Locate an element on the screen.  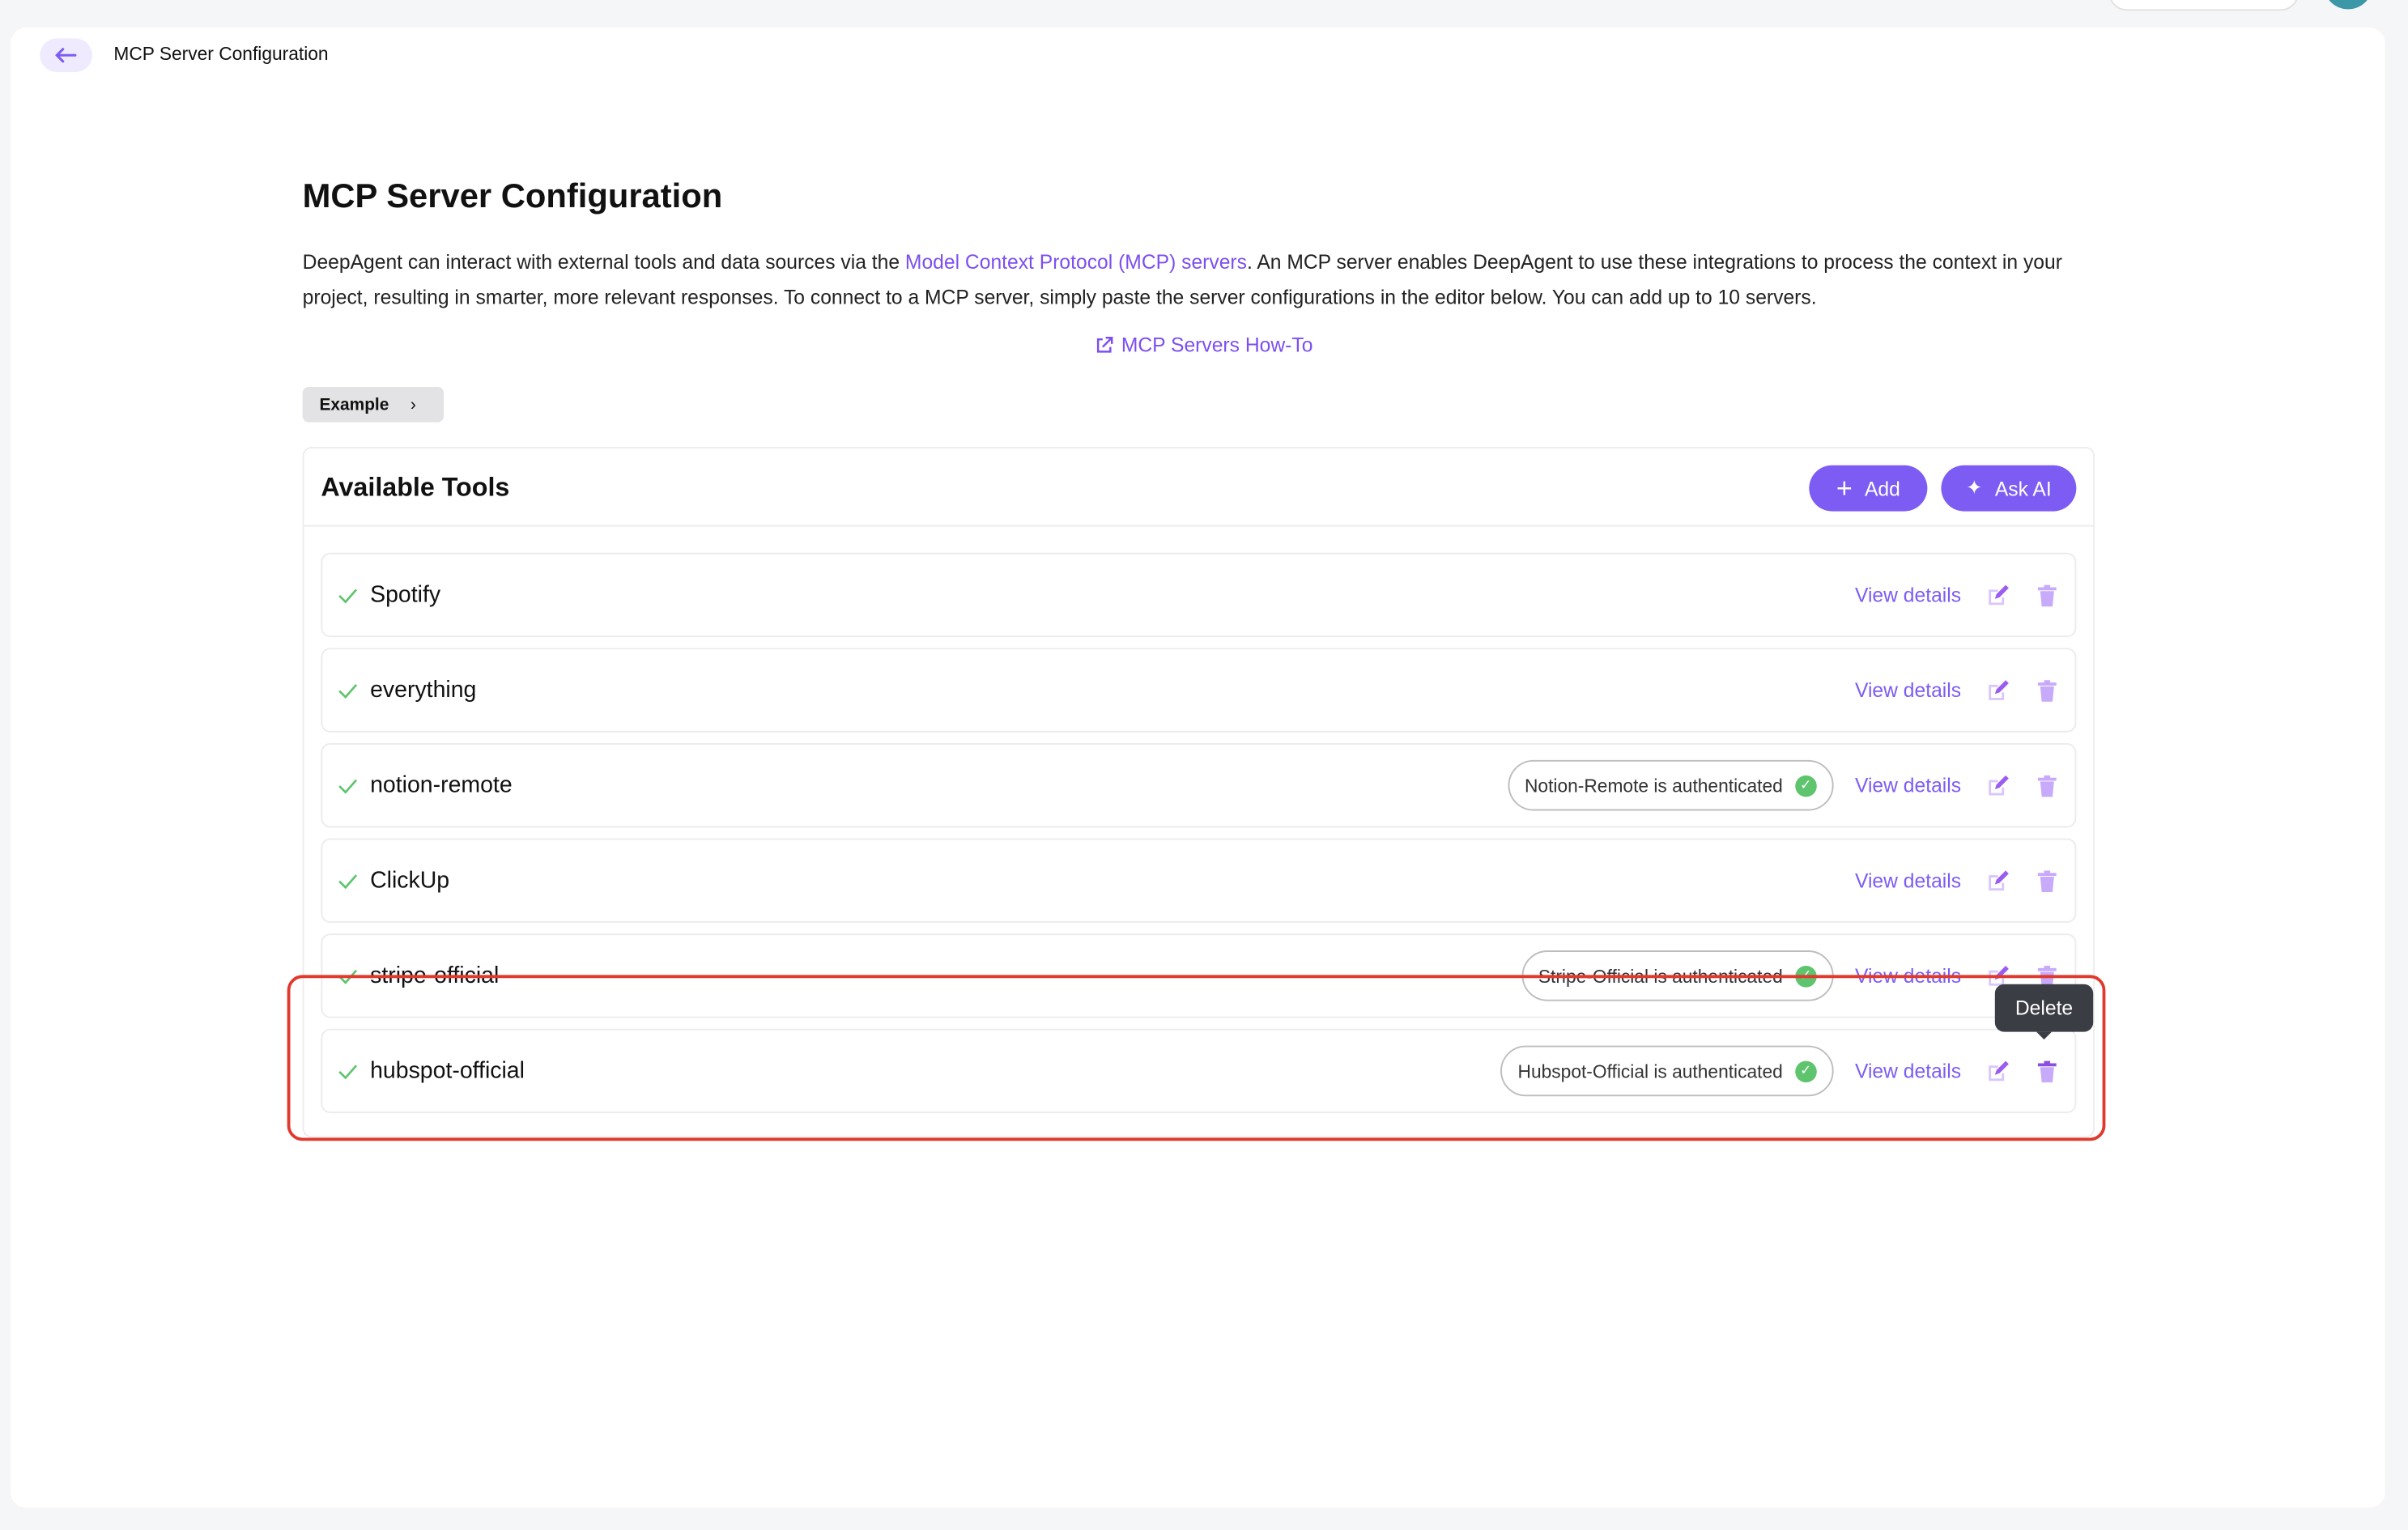
tool-name: hubspot-official is located at coordinates (447, 1071).